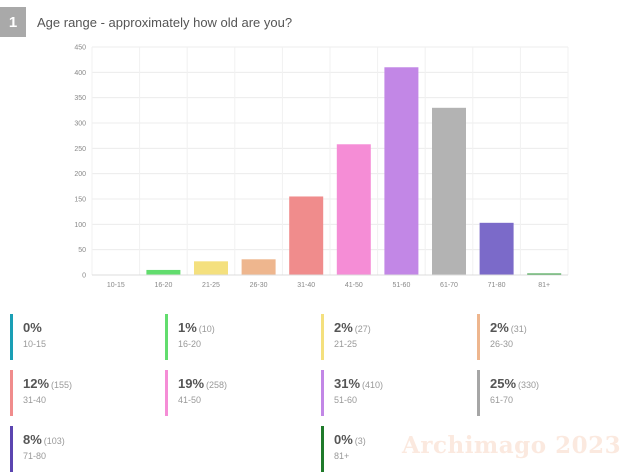 Image resolution: width=640 pixels, height=474 pixels. I want to click on stat-percent: 1% (10), so click(196, 327).